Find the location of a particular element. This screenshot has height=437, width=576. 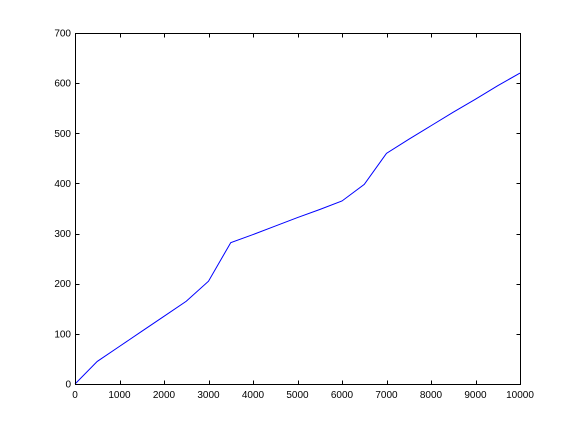

x-tick-label-2: 2000 is located at coordinates (164, 395).